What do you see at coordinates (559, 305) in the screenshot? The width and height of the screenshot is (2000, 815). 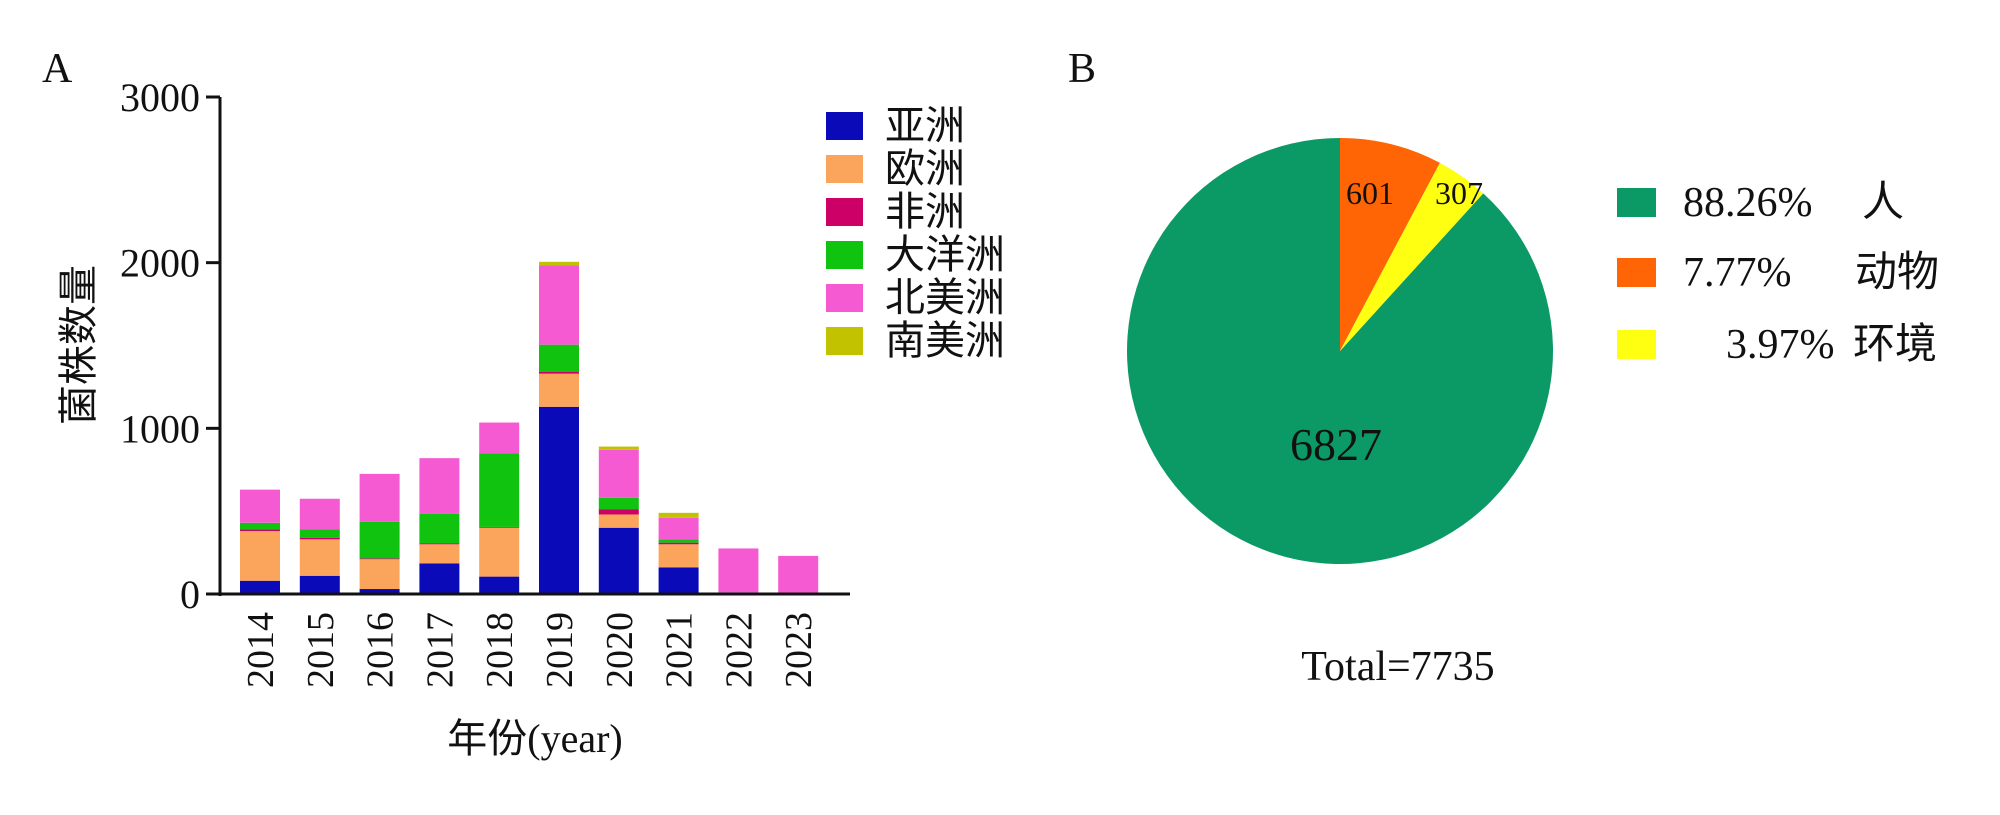 I see `bar-segment-2019-北美洲` at bounding box center [559, 305].